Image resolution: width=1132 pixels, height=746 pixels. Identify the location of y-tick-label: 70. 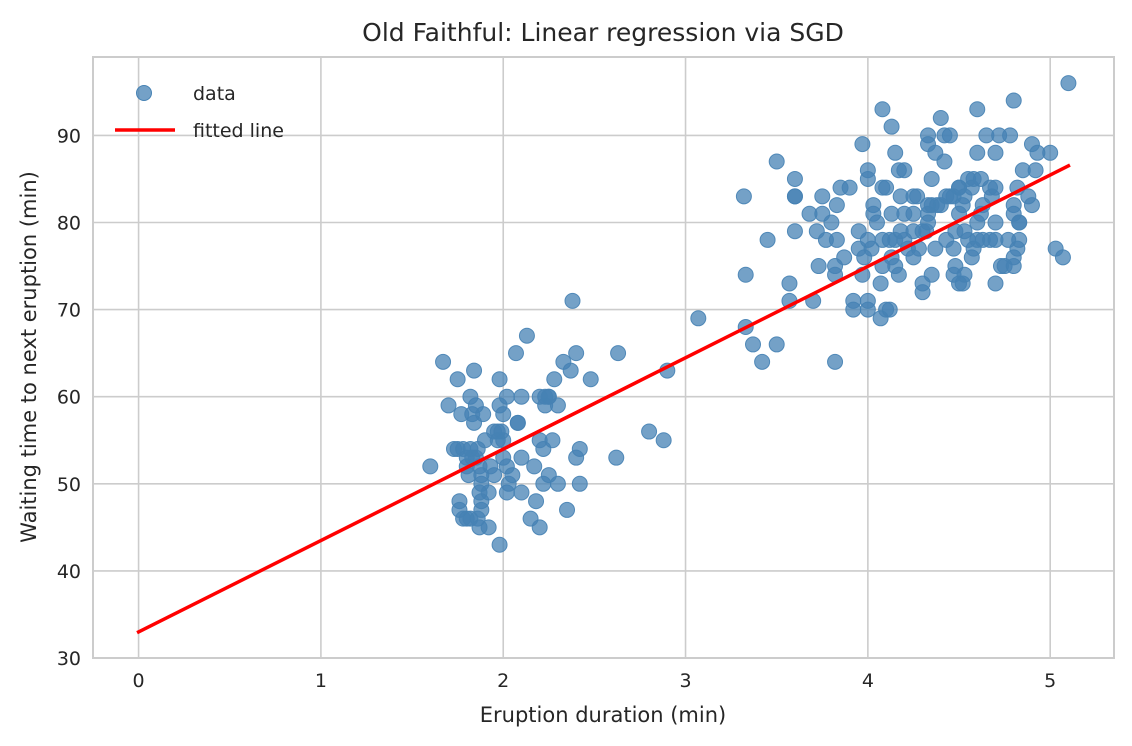
(69, 311).